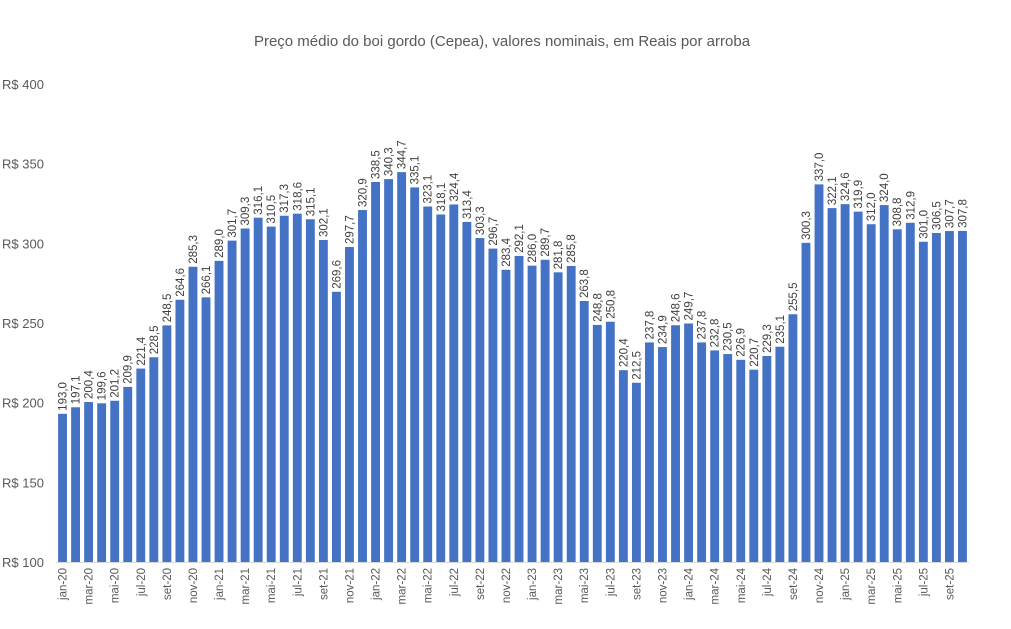 The width and height of the screenshot is (1011, 629). Describe the element at coordinates (23, 164) in the screenshot. I see `y-tick-label: R$ 350` at that location.